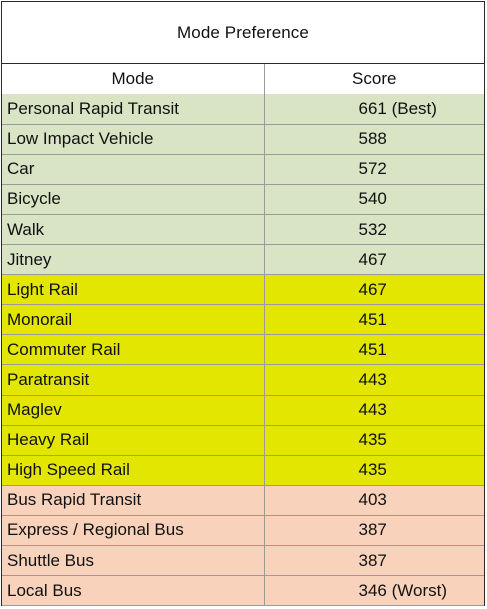 Image resolution: width=487 pixels, height=609 pixels. I want to click on table-row: Maglev 443, so click(243, 410).